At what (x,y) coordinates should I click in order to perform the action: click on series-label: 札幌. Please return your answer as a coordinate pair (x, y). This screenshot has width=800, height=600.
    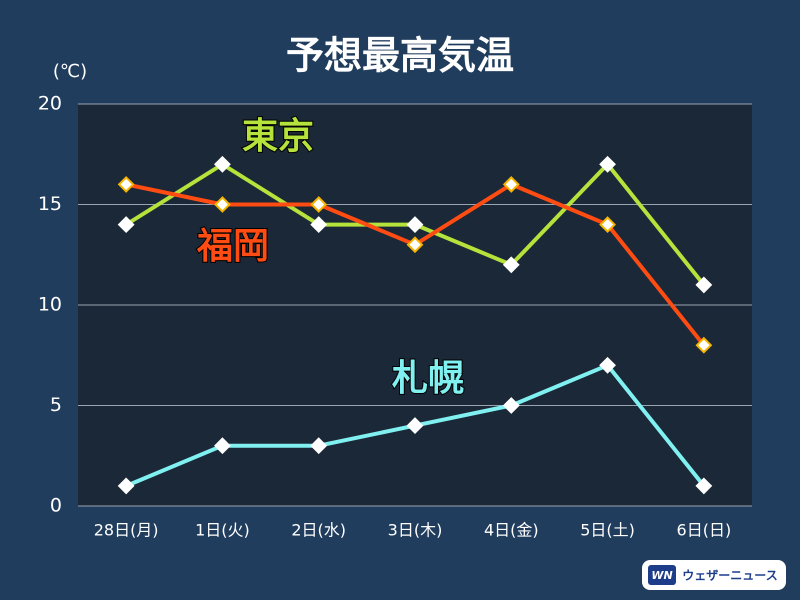
    Looking at the image, I should click on (428, 378).